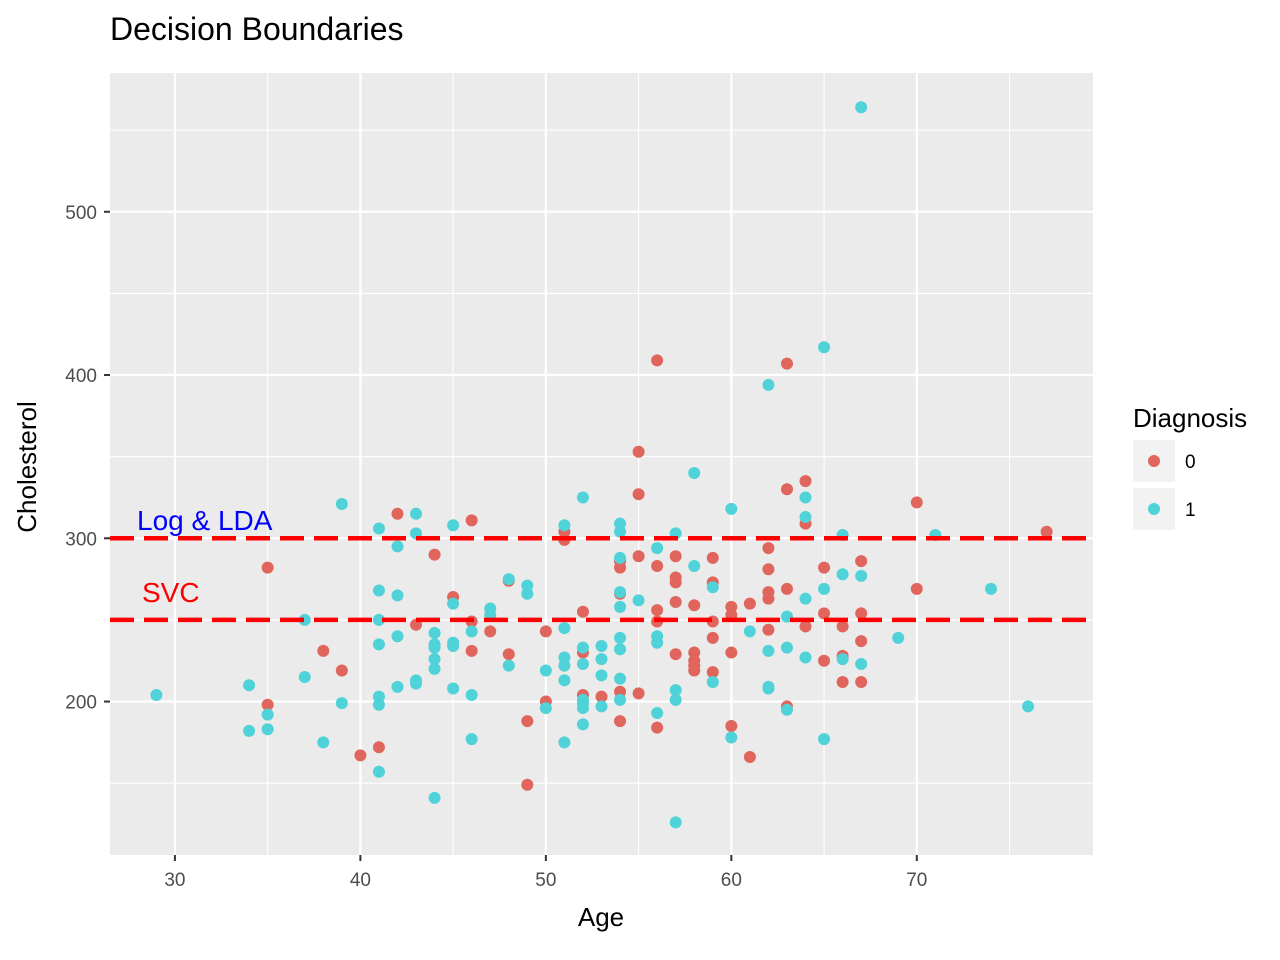 This screenshot has width=1280, height=960. I want to click on x-axis-ticks: 30 40 50 60 70, so click(545, 873).